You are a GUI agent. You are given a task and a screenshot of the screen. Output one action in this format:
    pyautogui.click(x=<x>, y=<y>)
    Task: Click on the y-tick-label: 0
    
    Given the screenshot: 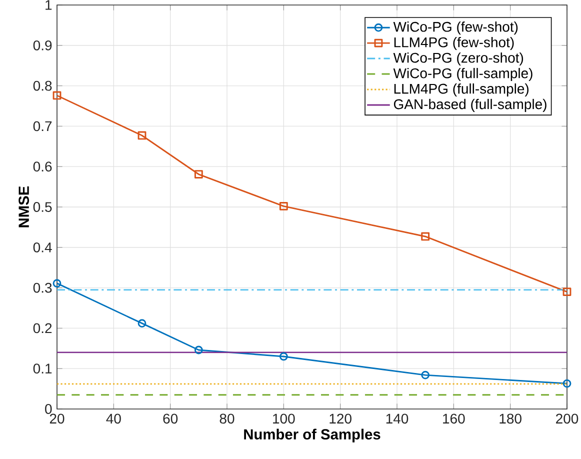 What is the action you would take?
    pyautogui.click(x=48, y=409)
    